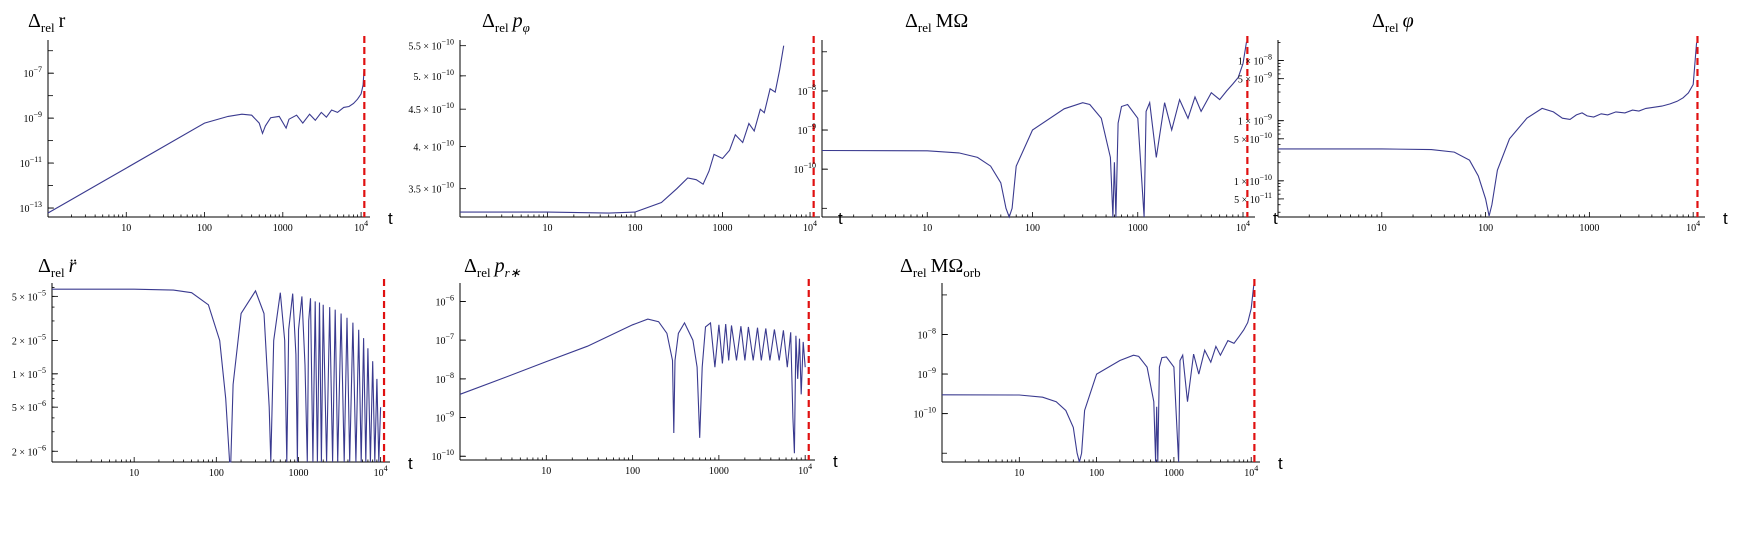 This screenshot has width=1740, height=539. Describe the element at coordinates (57, 267) in the screenshot. I see `panel-title: Δrel r̈` at that location.